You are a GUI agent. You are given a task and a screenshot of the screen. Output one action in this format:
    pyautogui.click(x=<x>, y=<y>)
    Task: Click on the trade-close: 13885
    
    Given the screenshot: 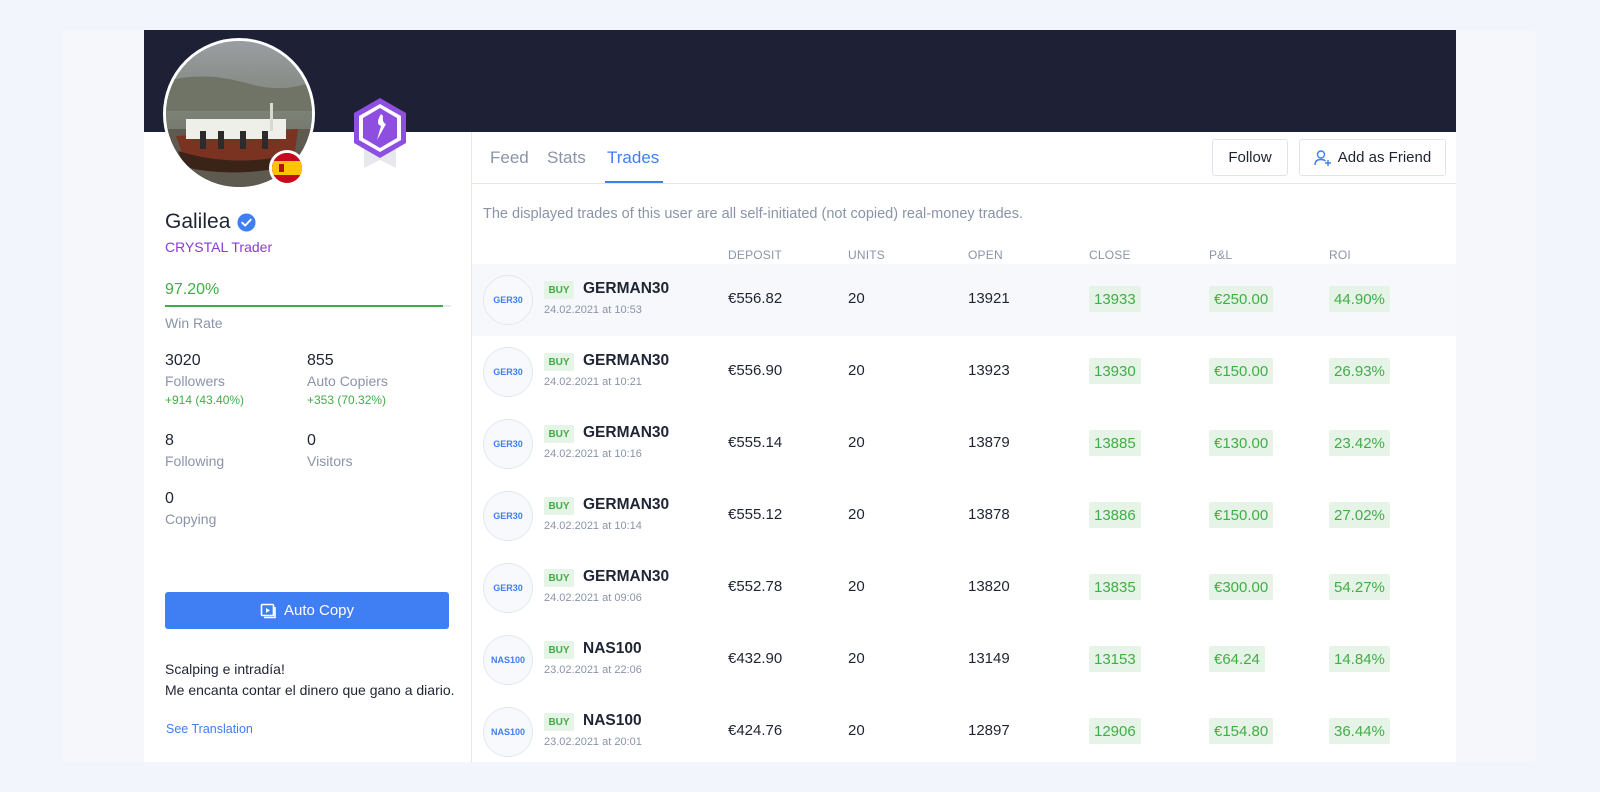 What is the action you would take?
    pyautogui.click(x=1115, y=443)
    